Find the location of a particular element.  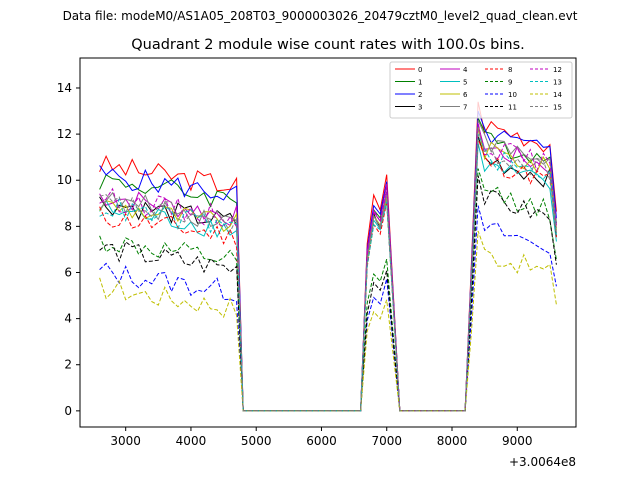

y-tick-label: 14 is located at coordinates (64, 88).